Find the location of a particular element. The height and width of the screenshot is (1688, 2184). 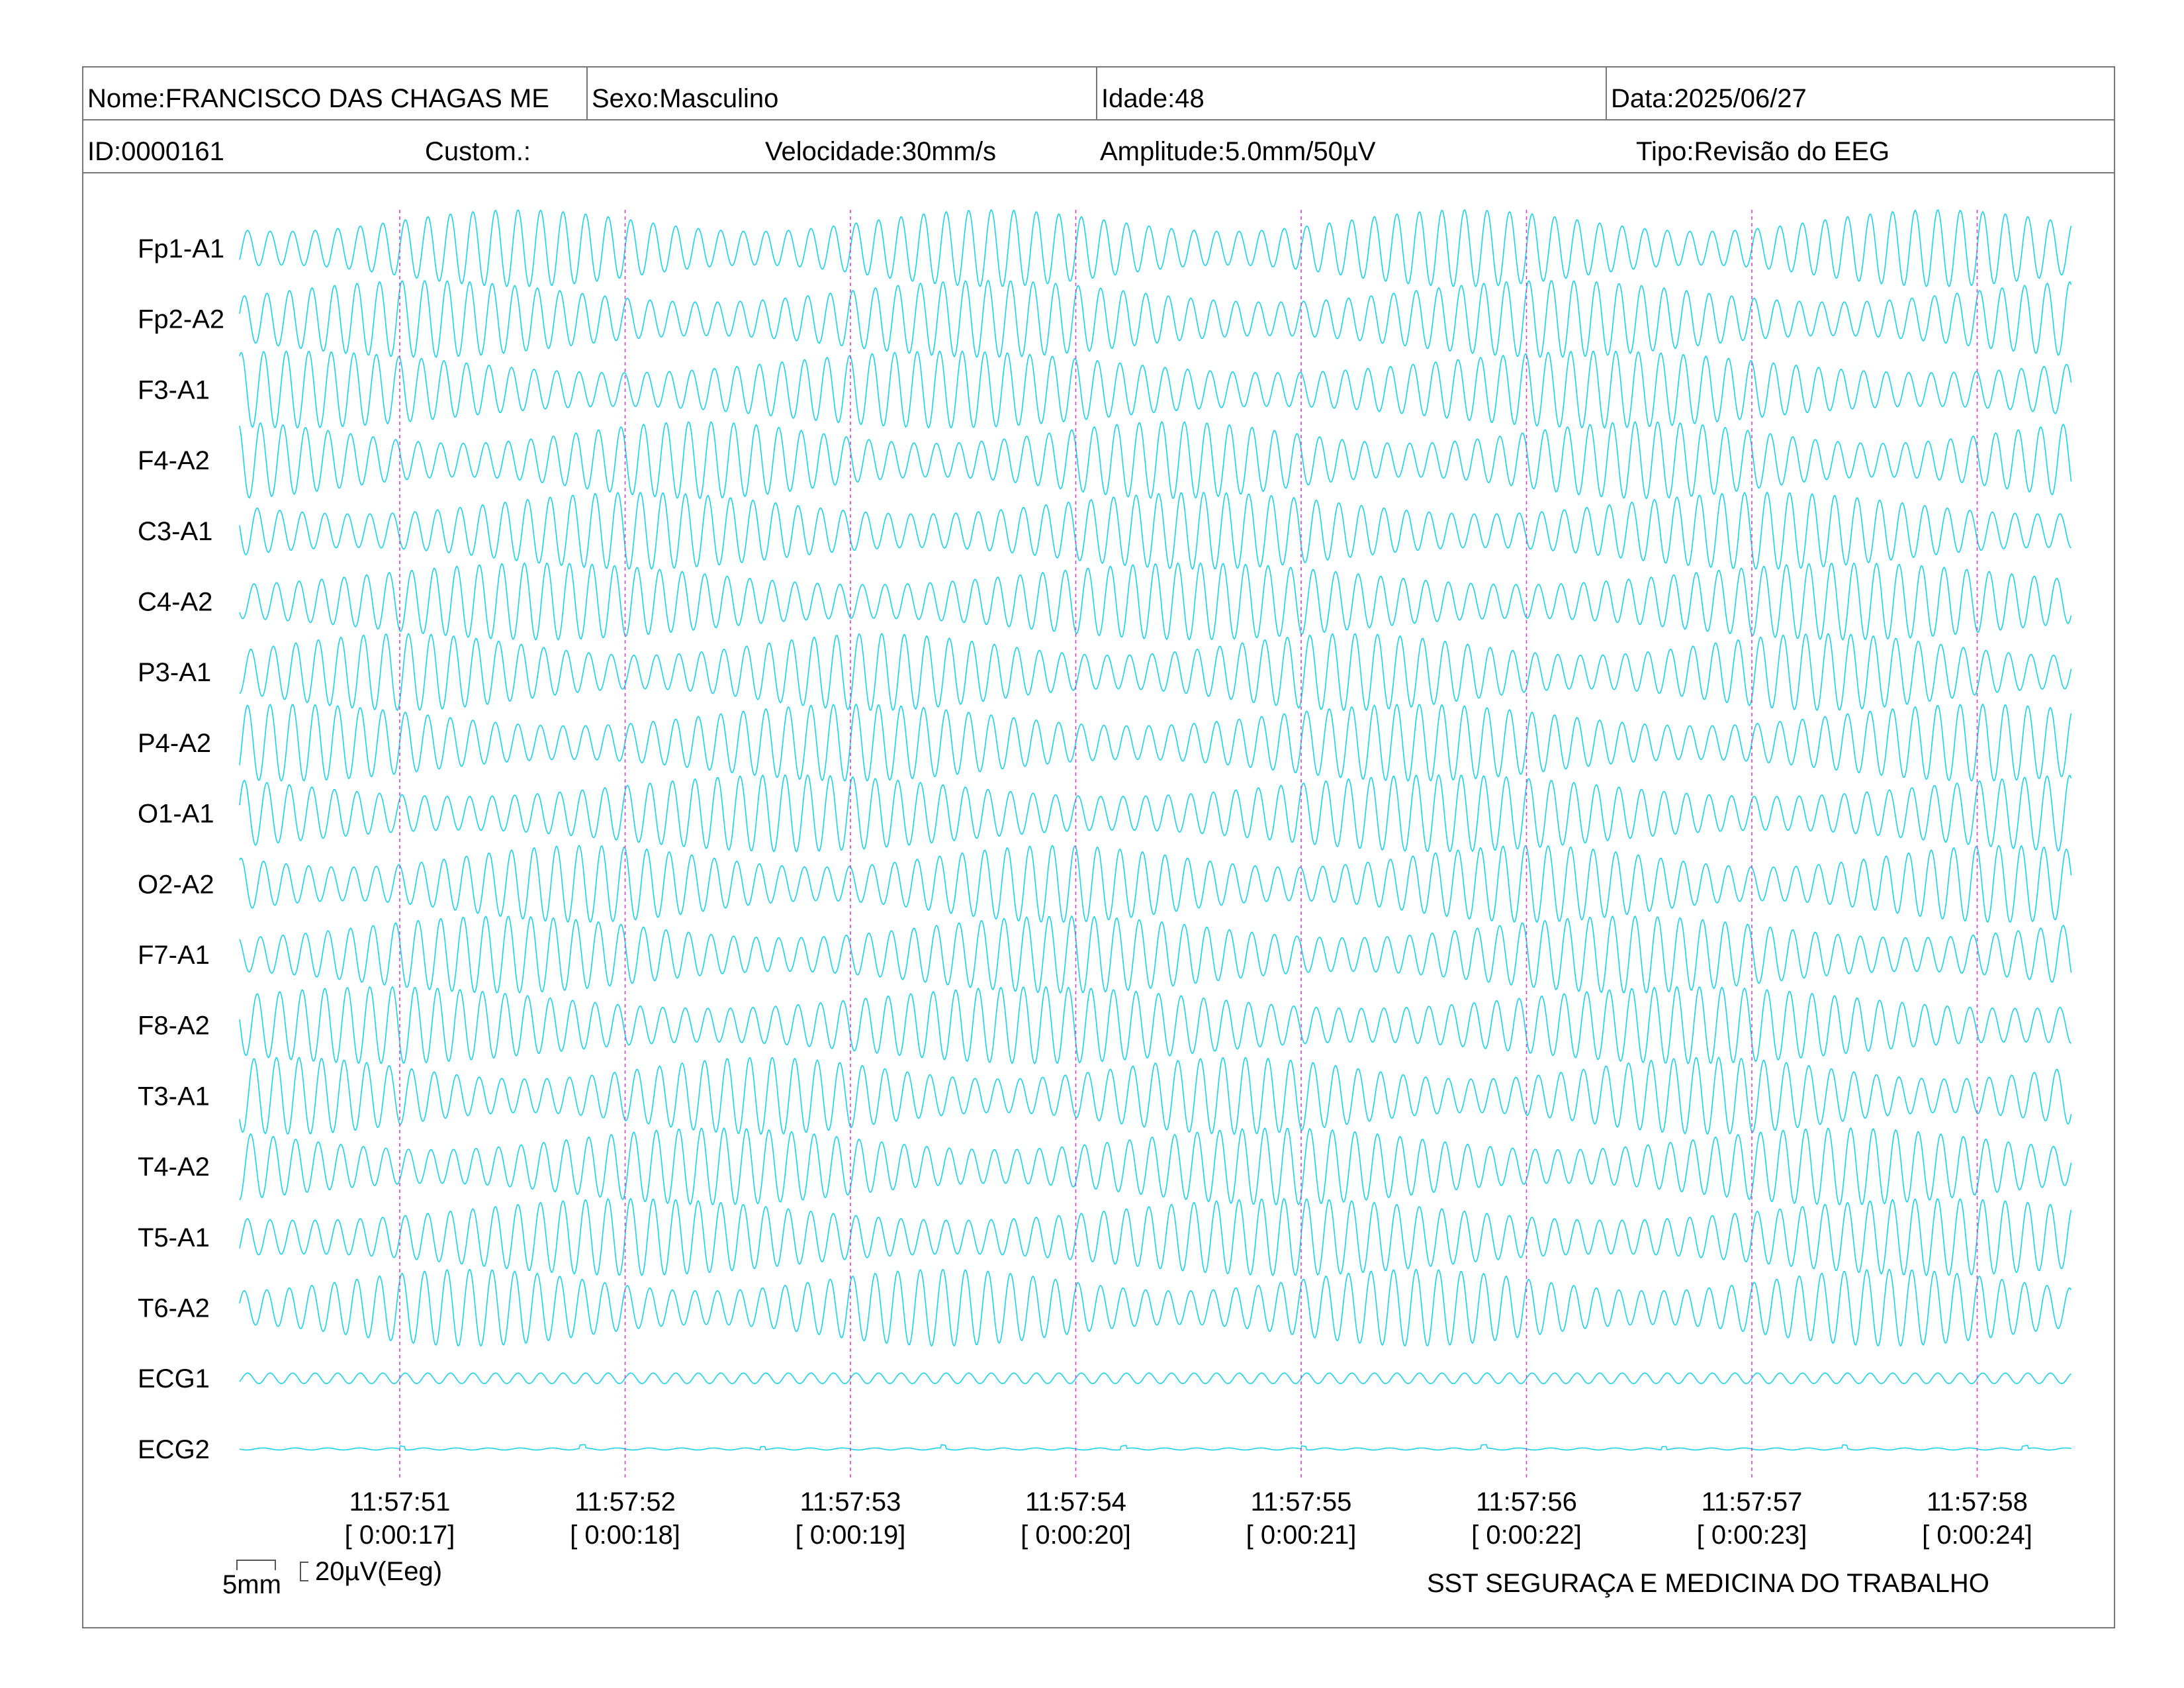

time-marker: 11:57:53 [ 0:00:19] is located at coordinates (851, 880).